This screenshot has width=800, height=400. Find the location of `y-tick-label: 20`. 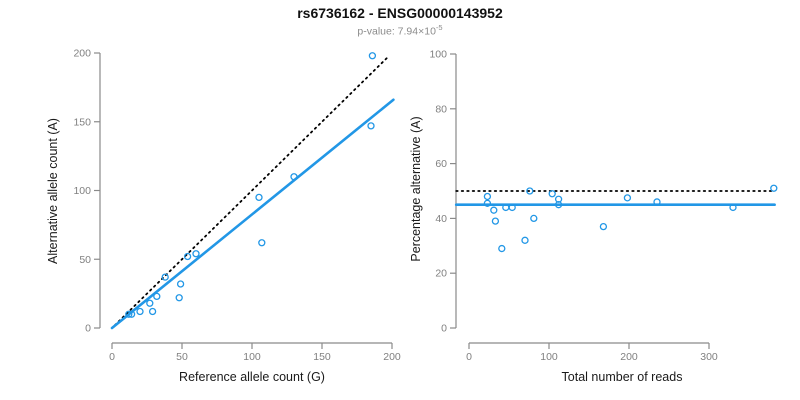

y-tick-label: 20 is located at coordinates (441, 274).